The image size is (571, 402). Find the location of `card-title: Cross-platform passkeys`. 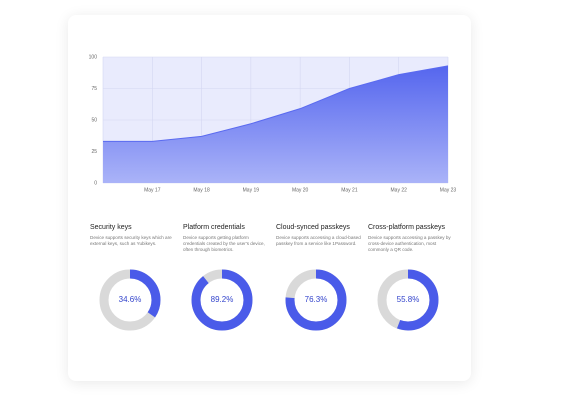

card-title: Cross-platform passkeys is located at coordinates (407, 227).